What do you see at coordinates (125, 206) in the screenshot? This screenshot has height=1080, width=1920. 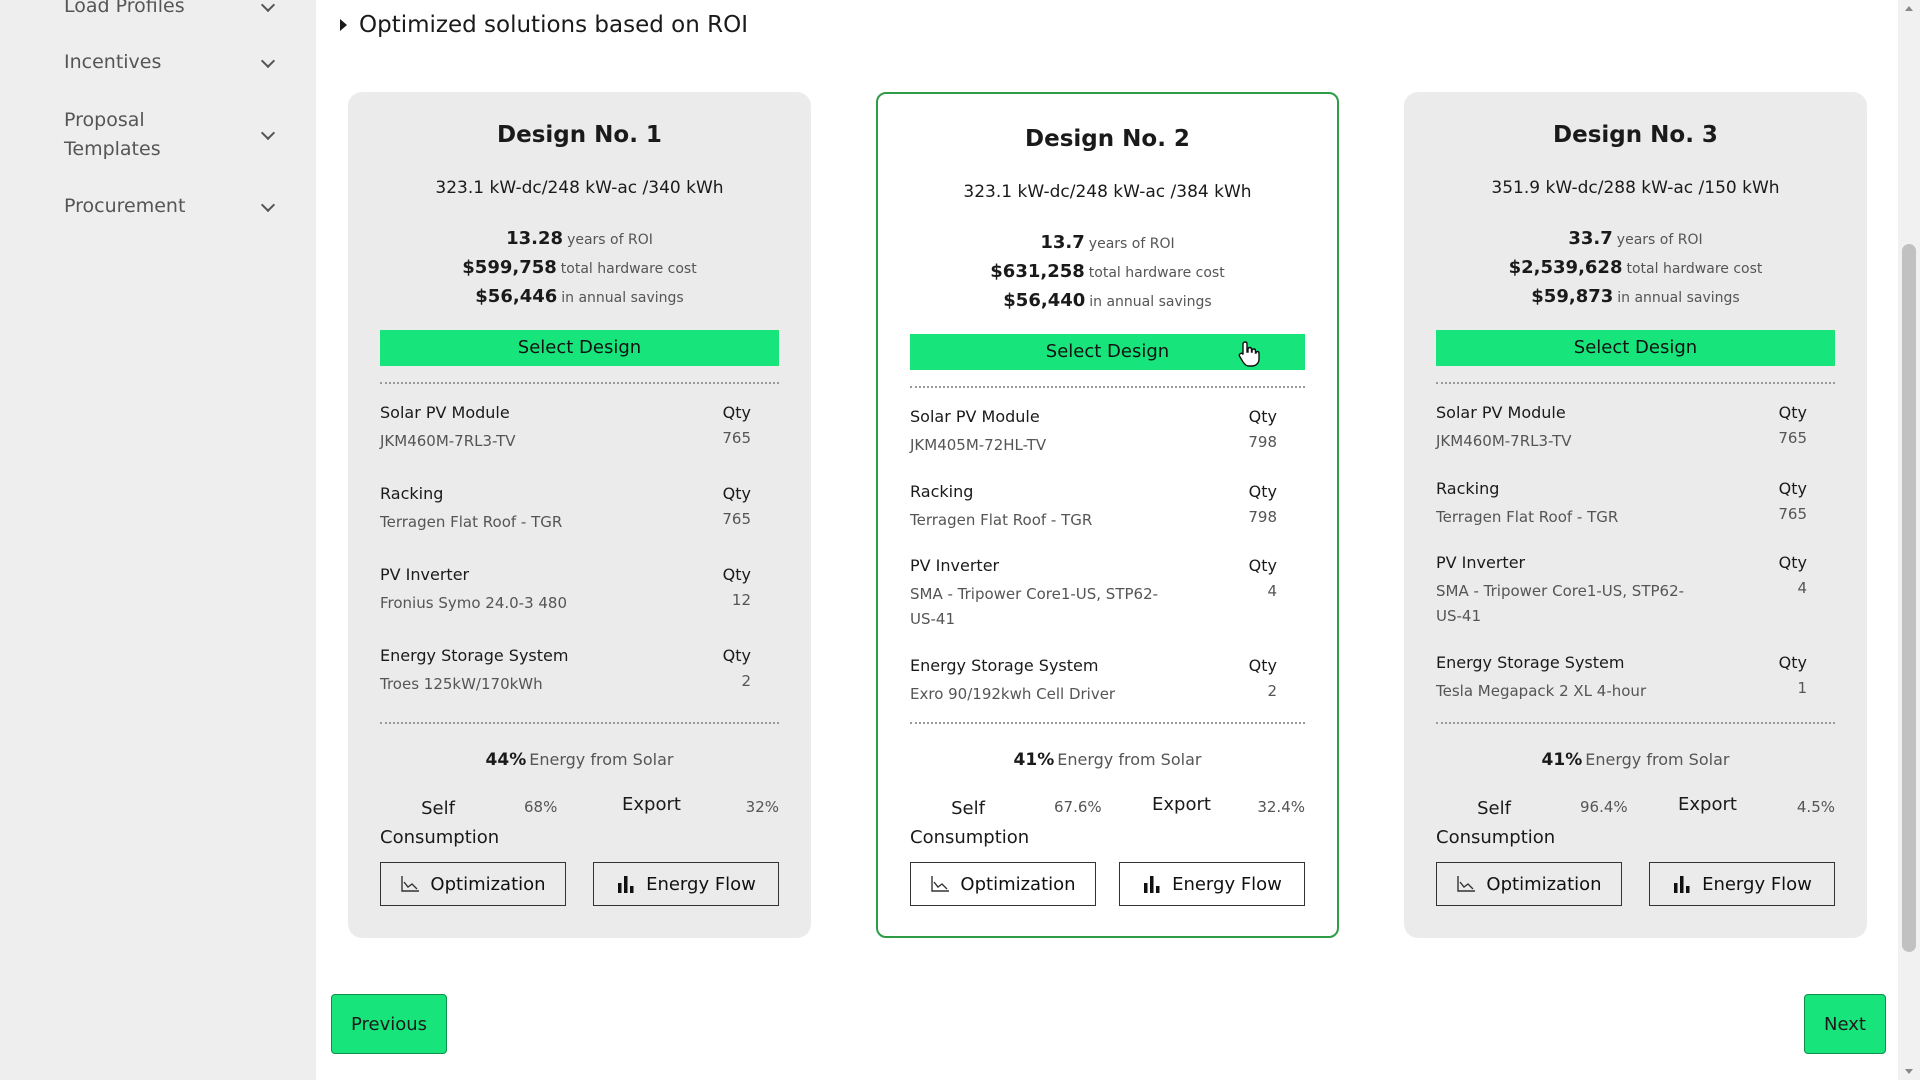 I see `sidebar-item-label: Procurement` at bounding box center [125, 206].